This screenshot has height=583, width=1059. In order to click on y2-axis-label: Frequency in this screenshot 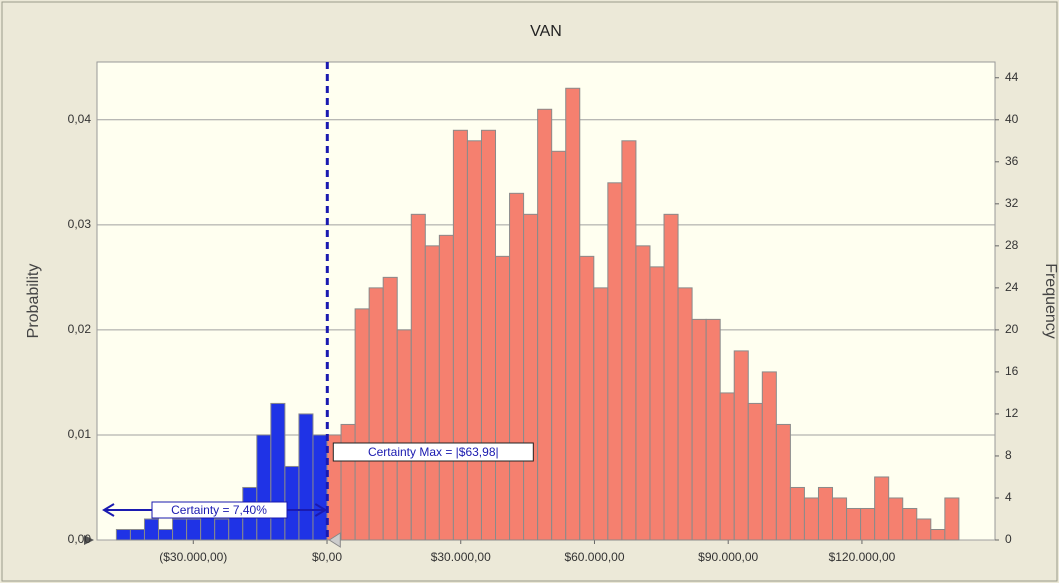, I will do `click(1050, 301)`.